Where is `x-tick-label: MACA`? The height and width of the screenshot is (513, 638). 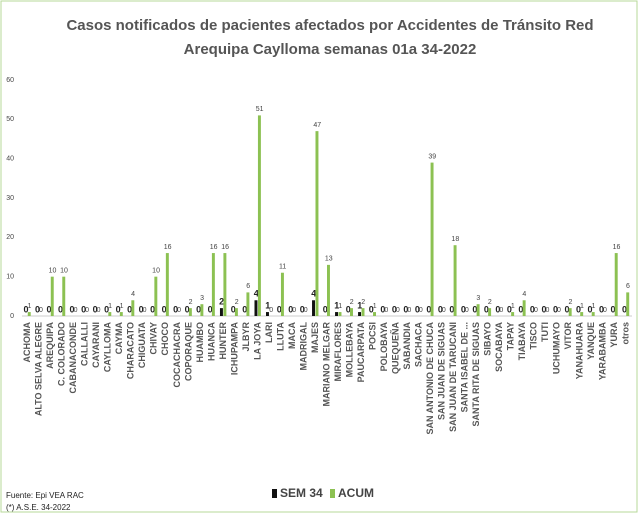 x-tick-label: MACA is located at coordinates (292, 335).